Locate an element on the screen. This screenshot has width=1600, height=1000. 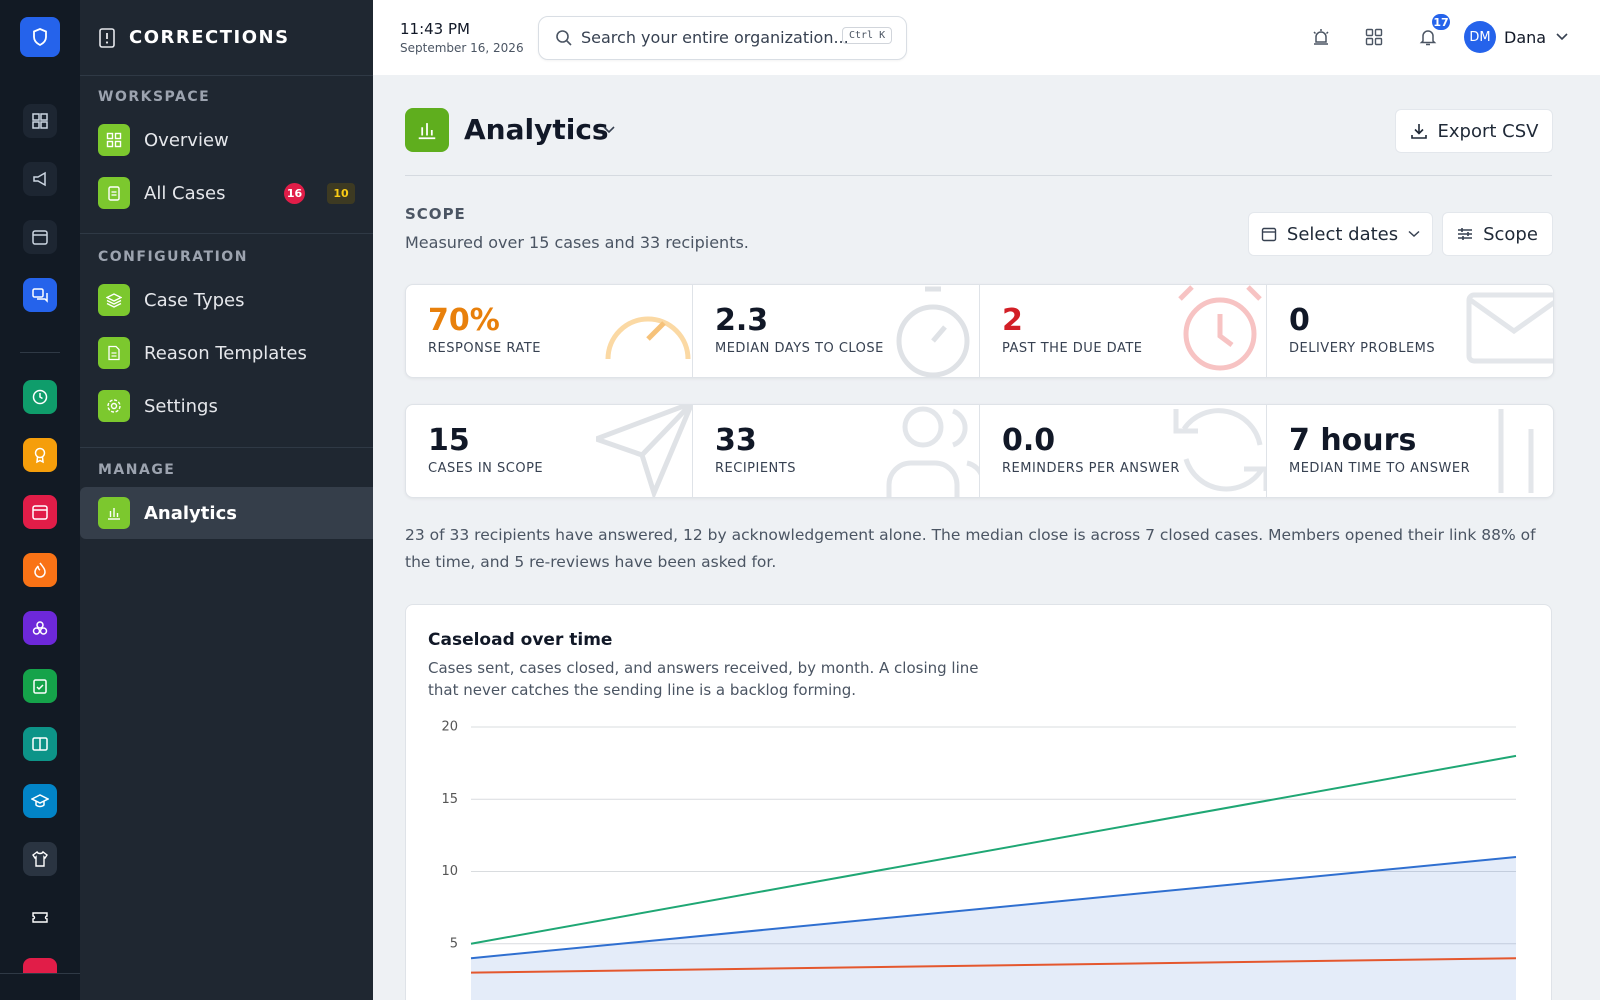
stat-value: 15 is located at coordinates (449, 440).